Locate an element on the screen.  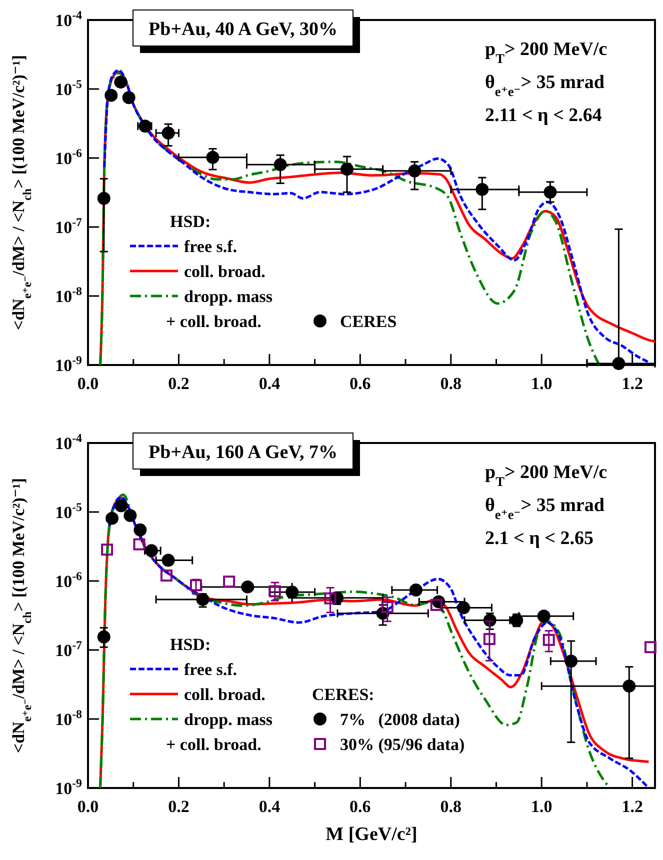
legend-label: CERES is located at coordinates (368, 321).